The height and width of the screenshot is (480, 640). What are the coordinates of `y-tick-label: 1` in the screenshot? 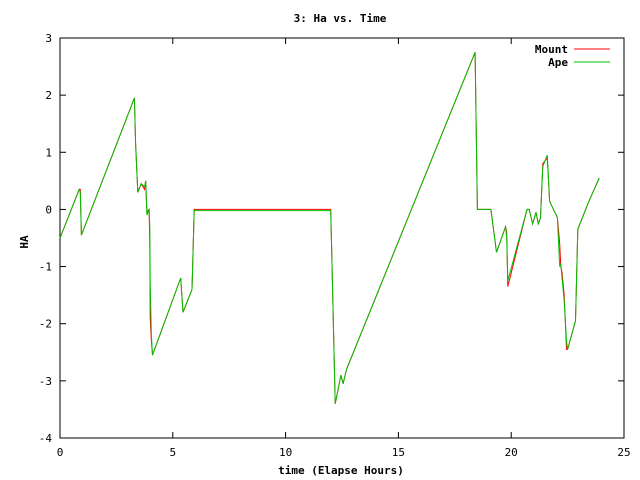 It's located at (48, 152).